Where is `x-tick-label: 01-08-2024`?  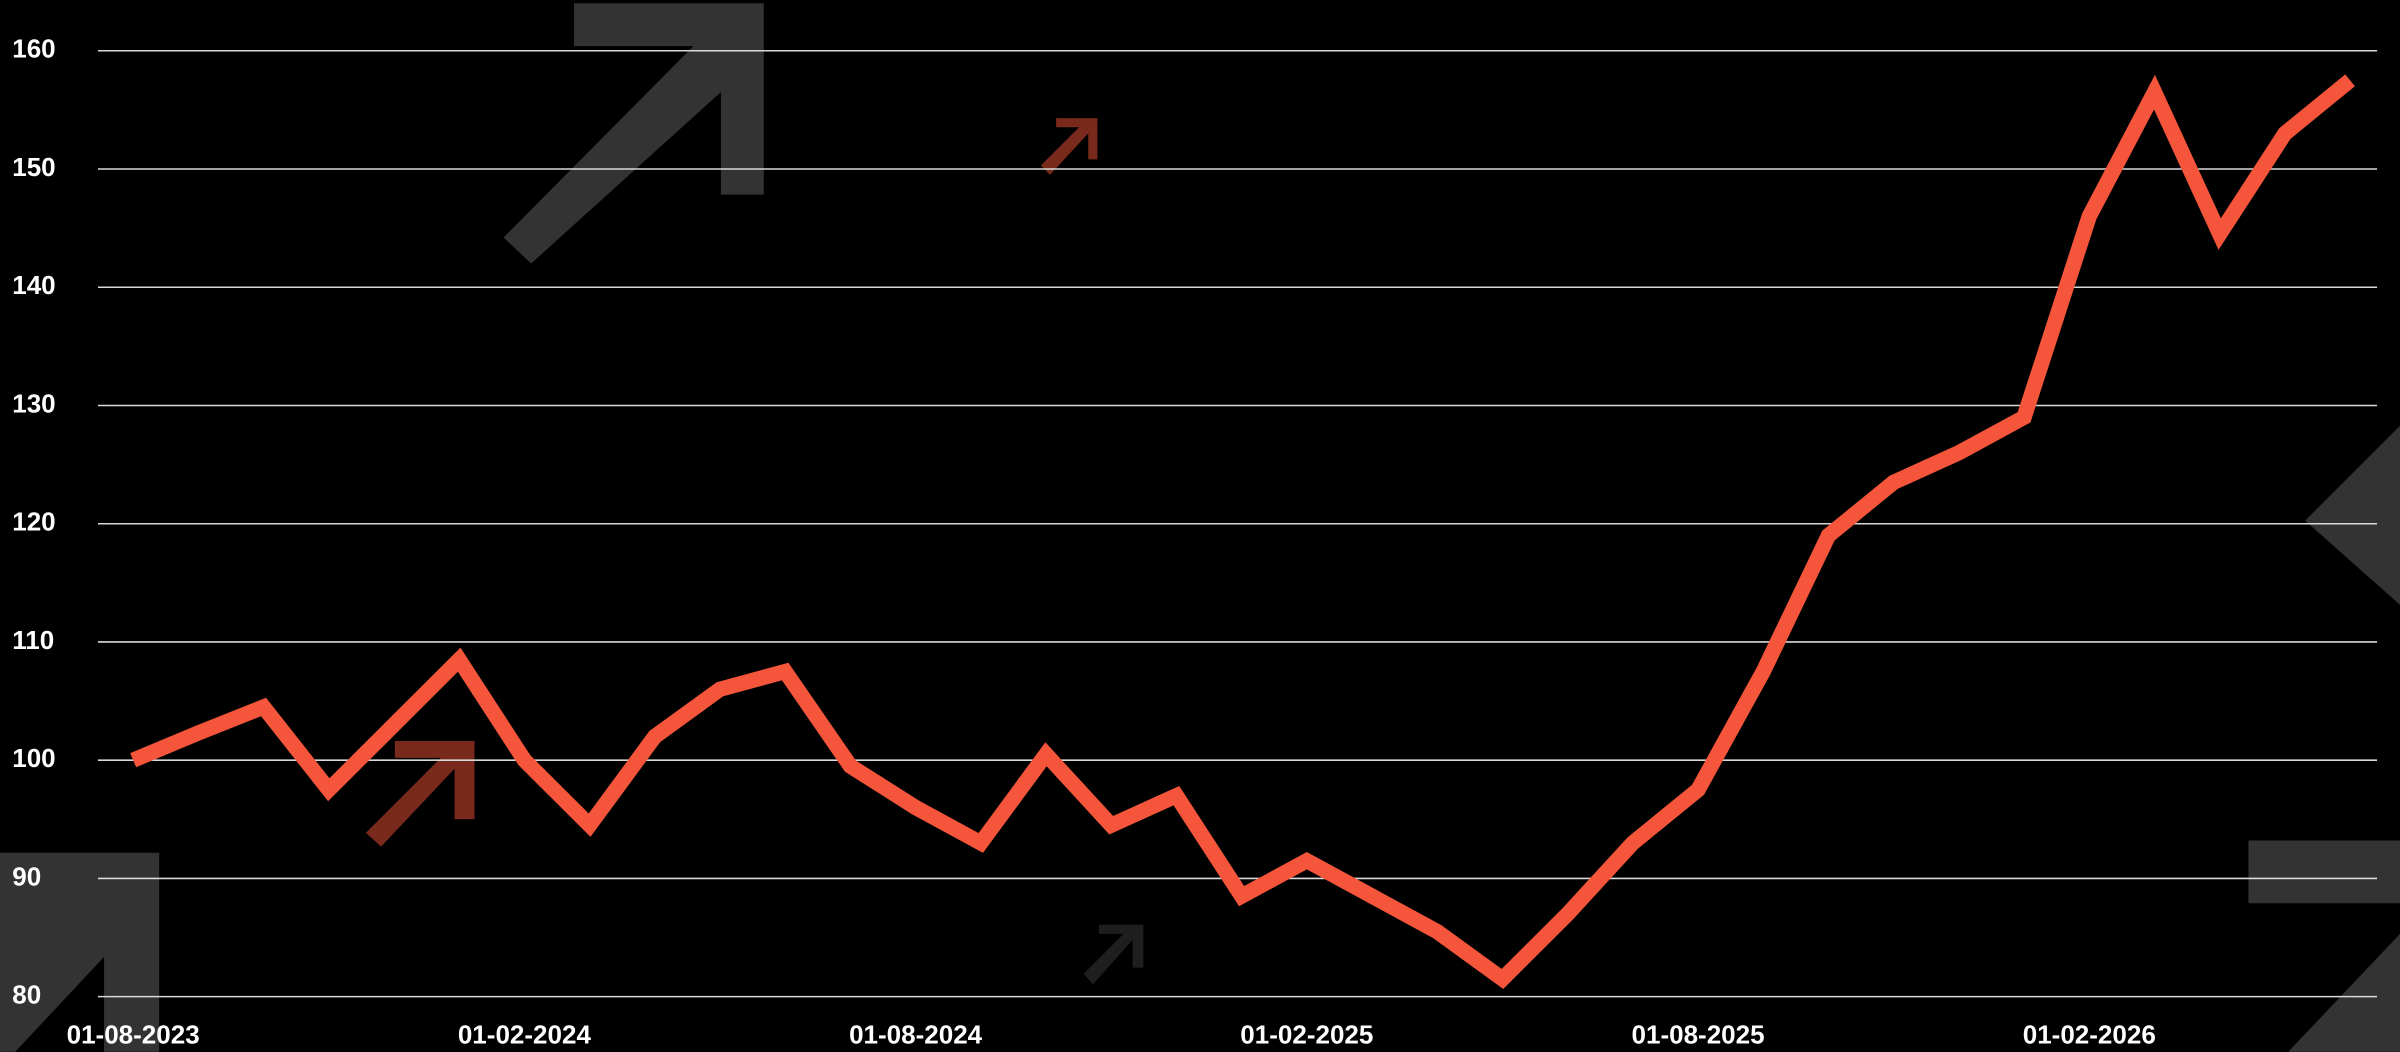
x-tick-label: 01-08-2024 is located at coordinates (916, 1034).